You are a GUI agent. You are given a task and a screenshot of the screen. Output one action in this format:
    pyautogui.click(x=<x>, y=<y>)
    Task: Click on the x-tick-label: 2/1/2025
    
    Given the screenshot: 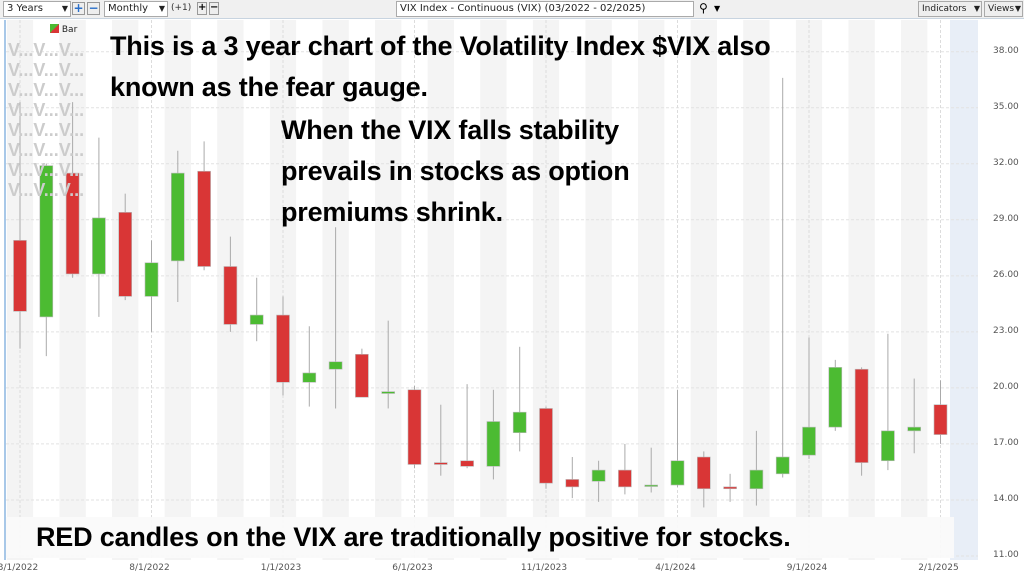 What is the action you would take?
    pyautogui.click(x=938, y=568)
    